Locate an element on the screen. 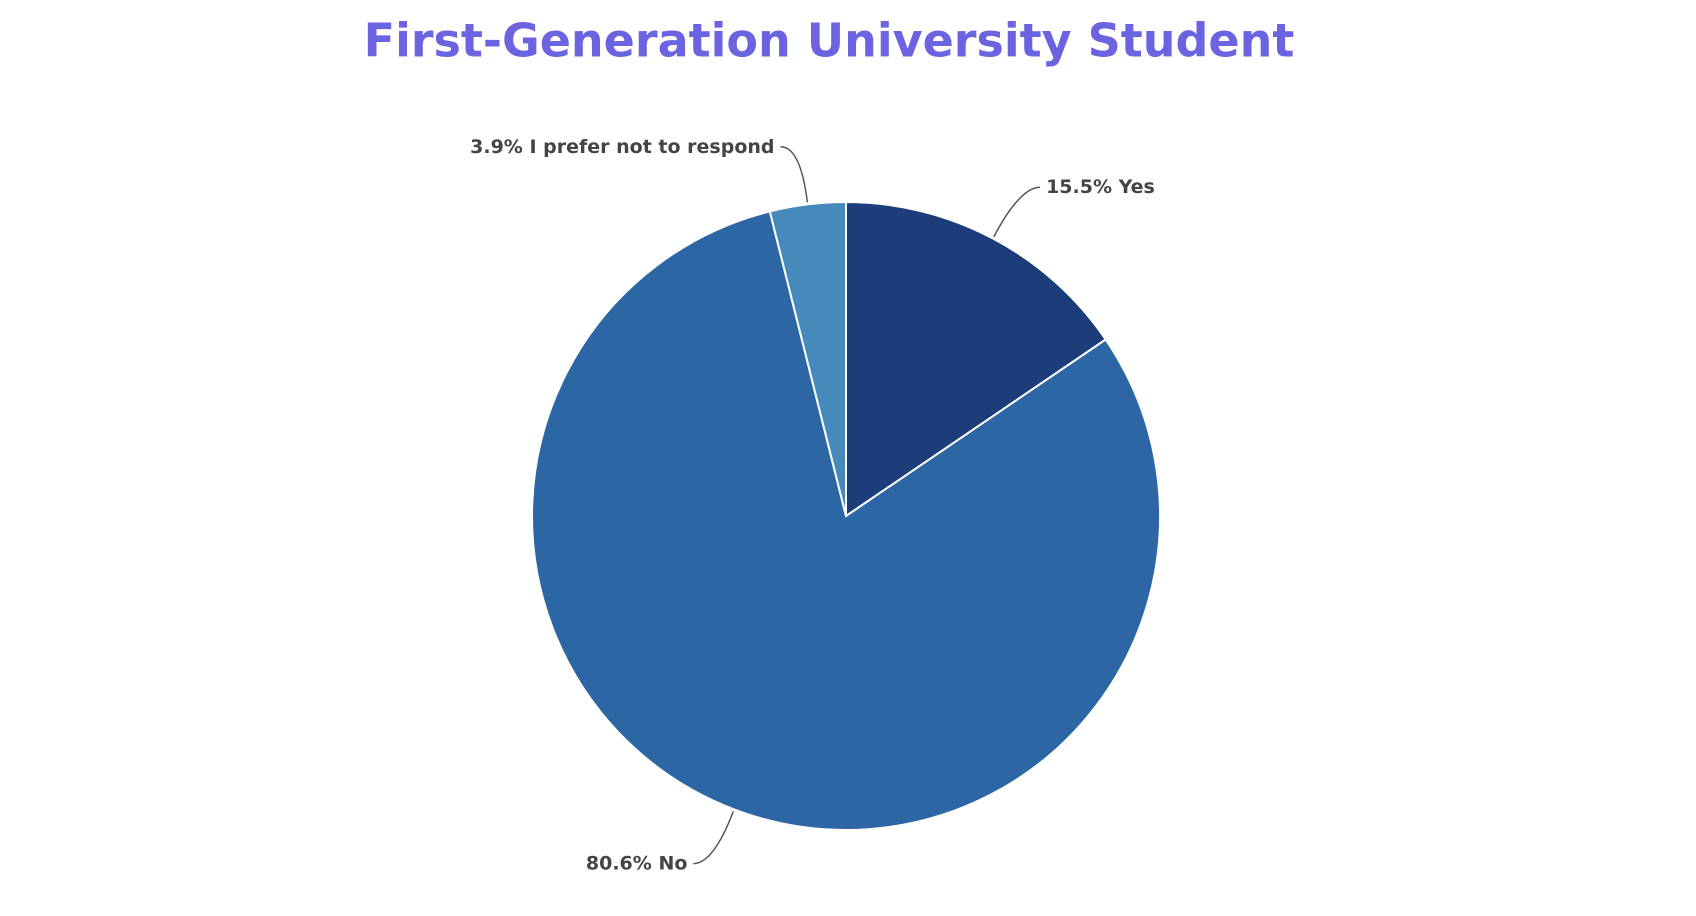 The width and height of the screenshot is (1696, 916). data-label: 15.5% Yes is located at coordinates (1100, 187).